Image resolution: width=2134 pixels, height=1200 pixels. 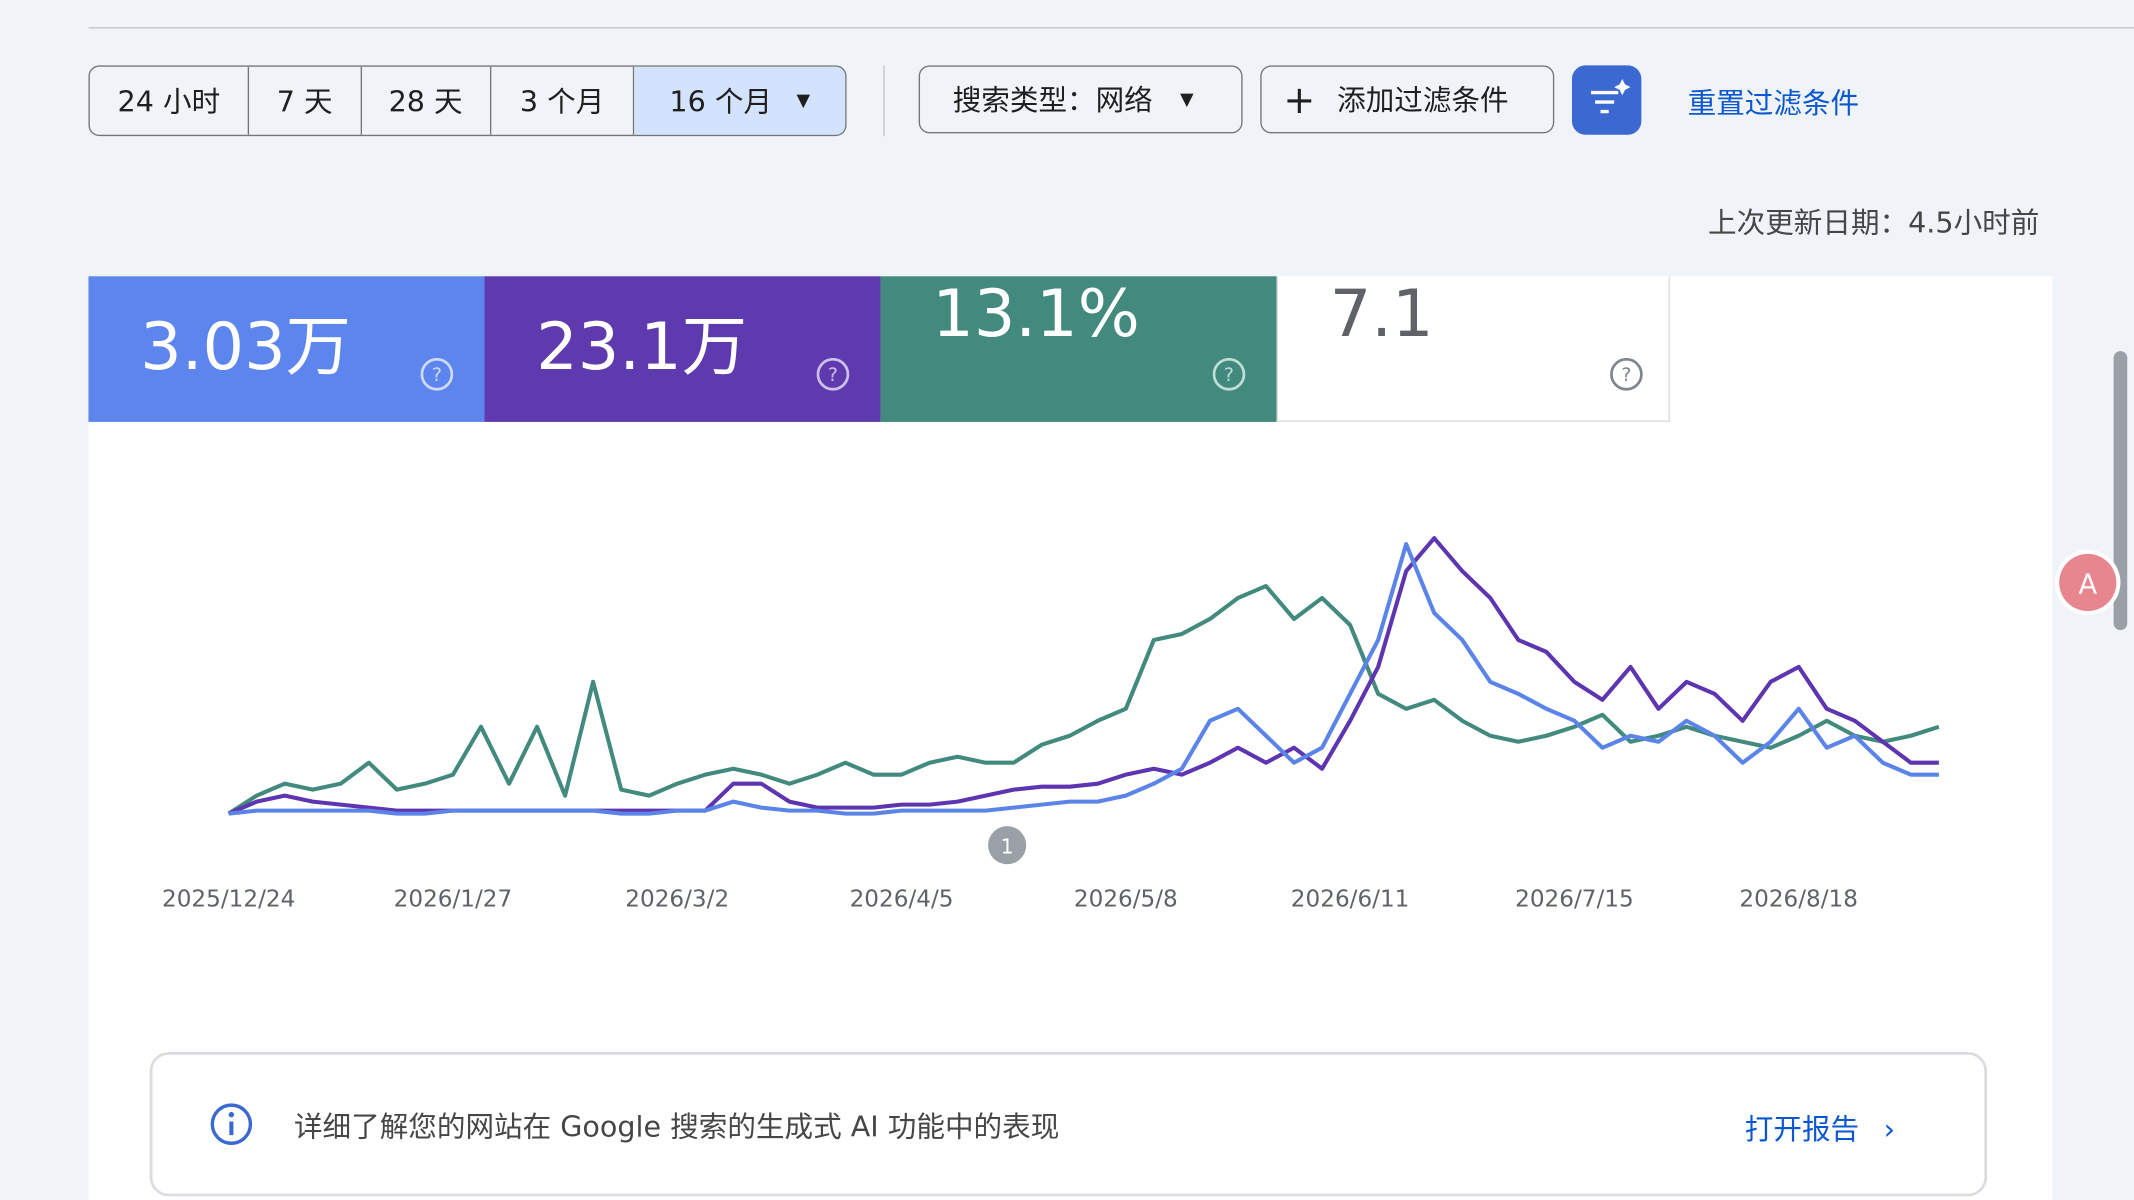 I want to click on label: 打开报告, so click(x=1802, y=1129).